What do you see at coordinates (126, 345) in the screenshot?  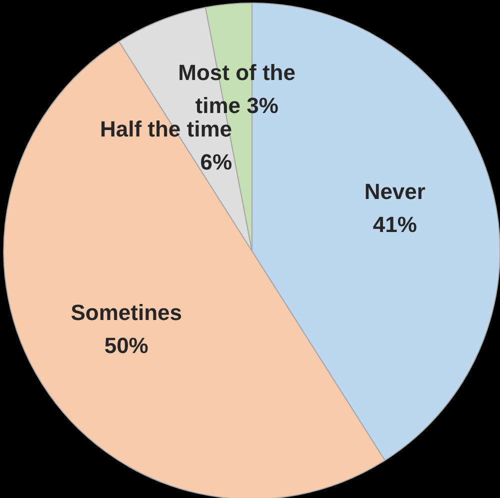 I see `data-label: 50%` at bounding box center [126, 345].